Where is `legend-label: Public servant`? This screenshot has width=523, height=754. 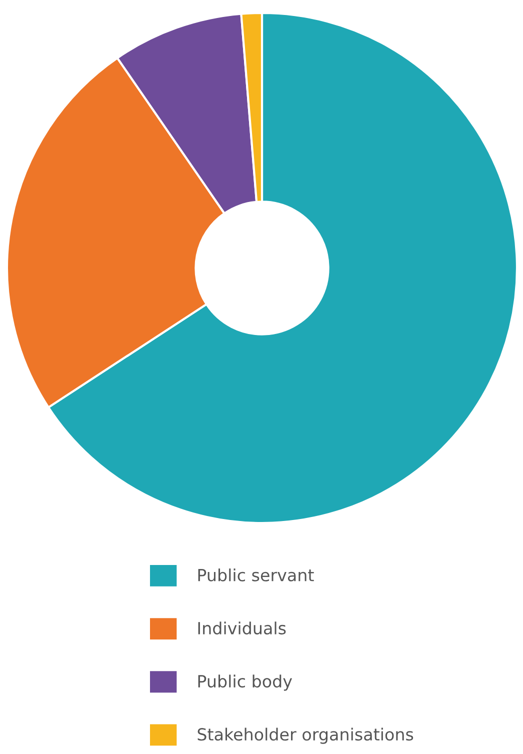
legend-label: Public servant is located at coordinates (256, 575).